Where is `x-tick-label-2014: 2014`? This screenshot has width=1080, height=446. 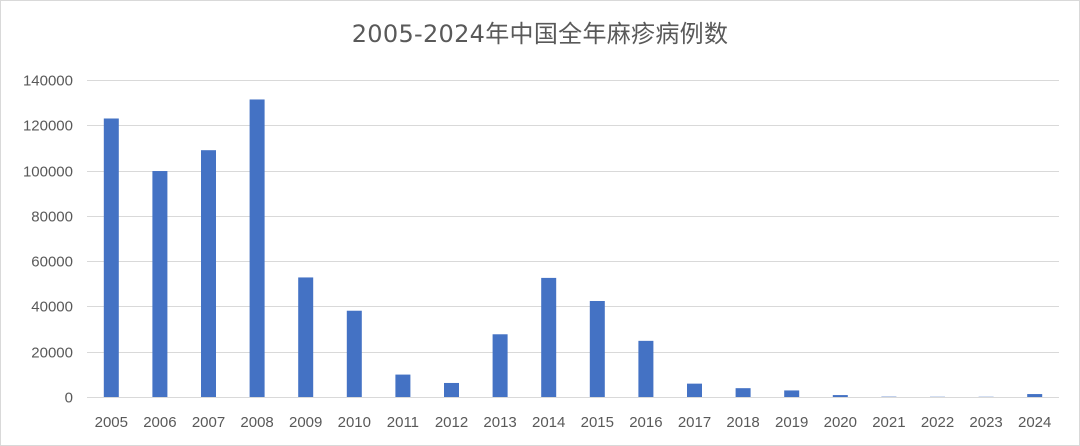 x-tick-label-2014: 2014 is located at coordinates (548, 422).